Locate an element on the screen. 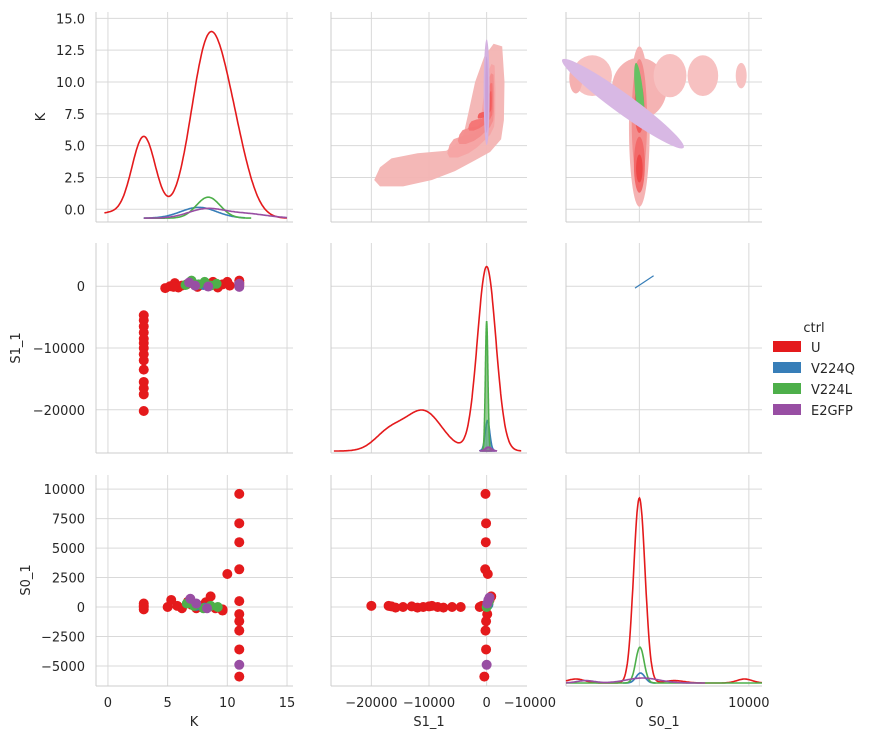  y-axis-label-s0: S0_1 is located at coordinates (26, 579).